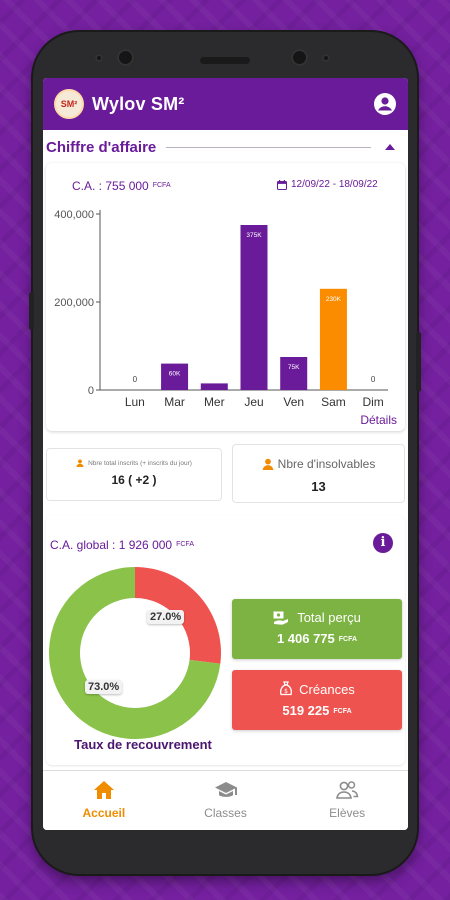 The width and height of the screenshot is (450, 900). I want to click on money-bag-icon: $, so click(286, 688).